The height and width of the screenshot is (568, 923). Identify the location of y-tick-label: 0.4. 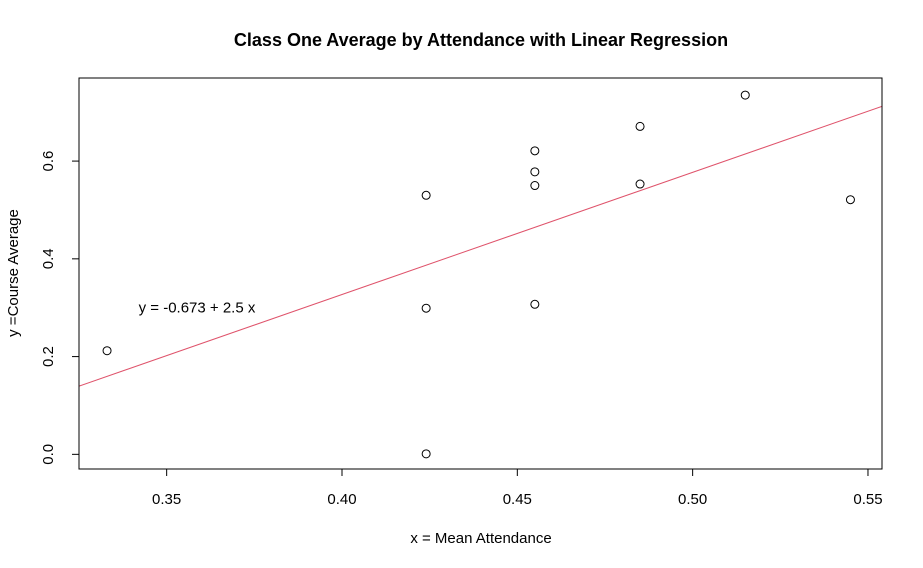
(48, 258).